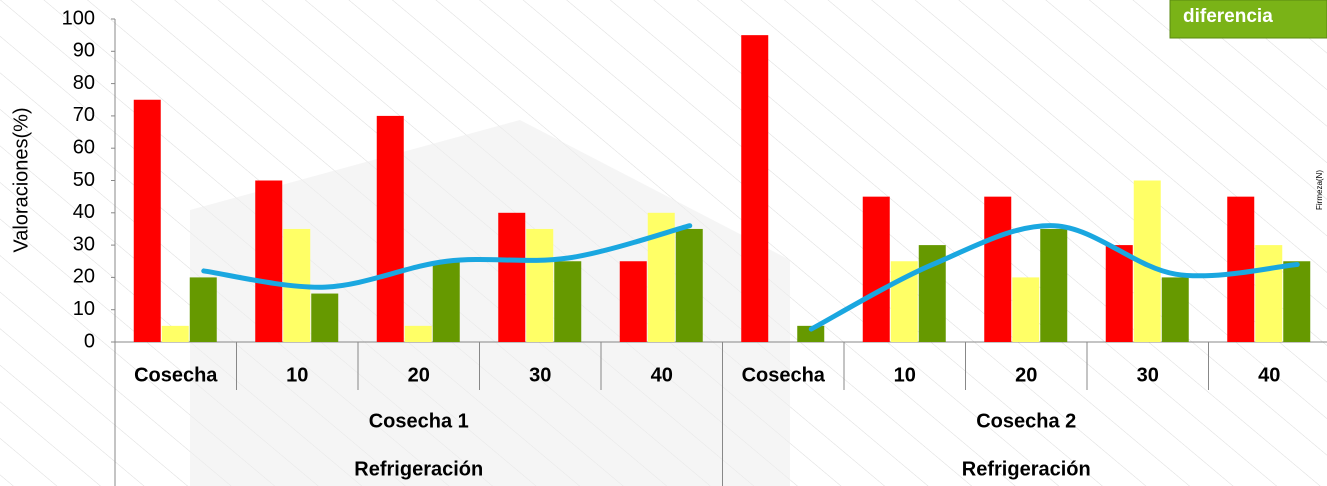 The height and width of the screenshot is (486, 1327). Describe the element at coordinates (84, 51) in the screenshot. I see `y-tick-label: 90` at that location.